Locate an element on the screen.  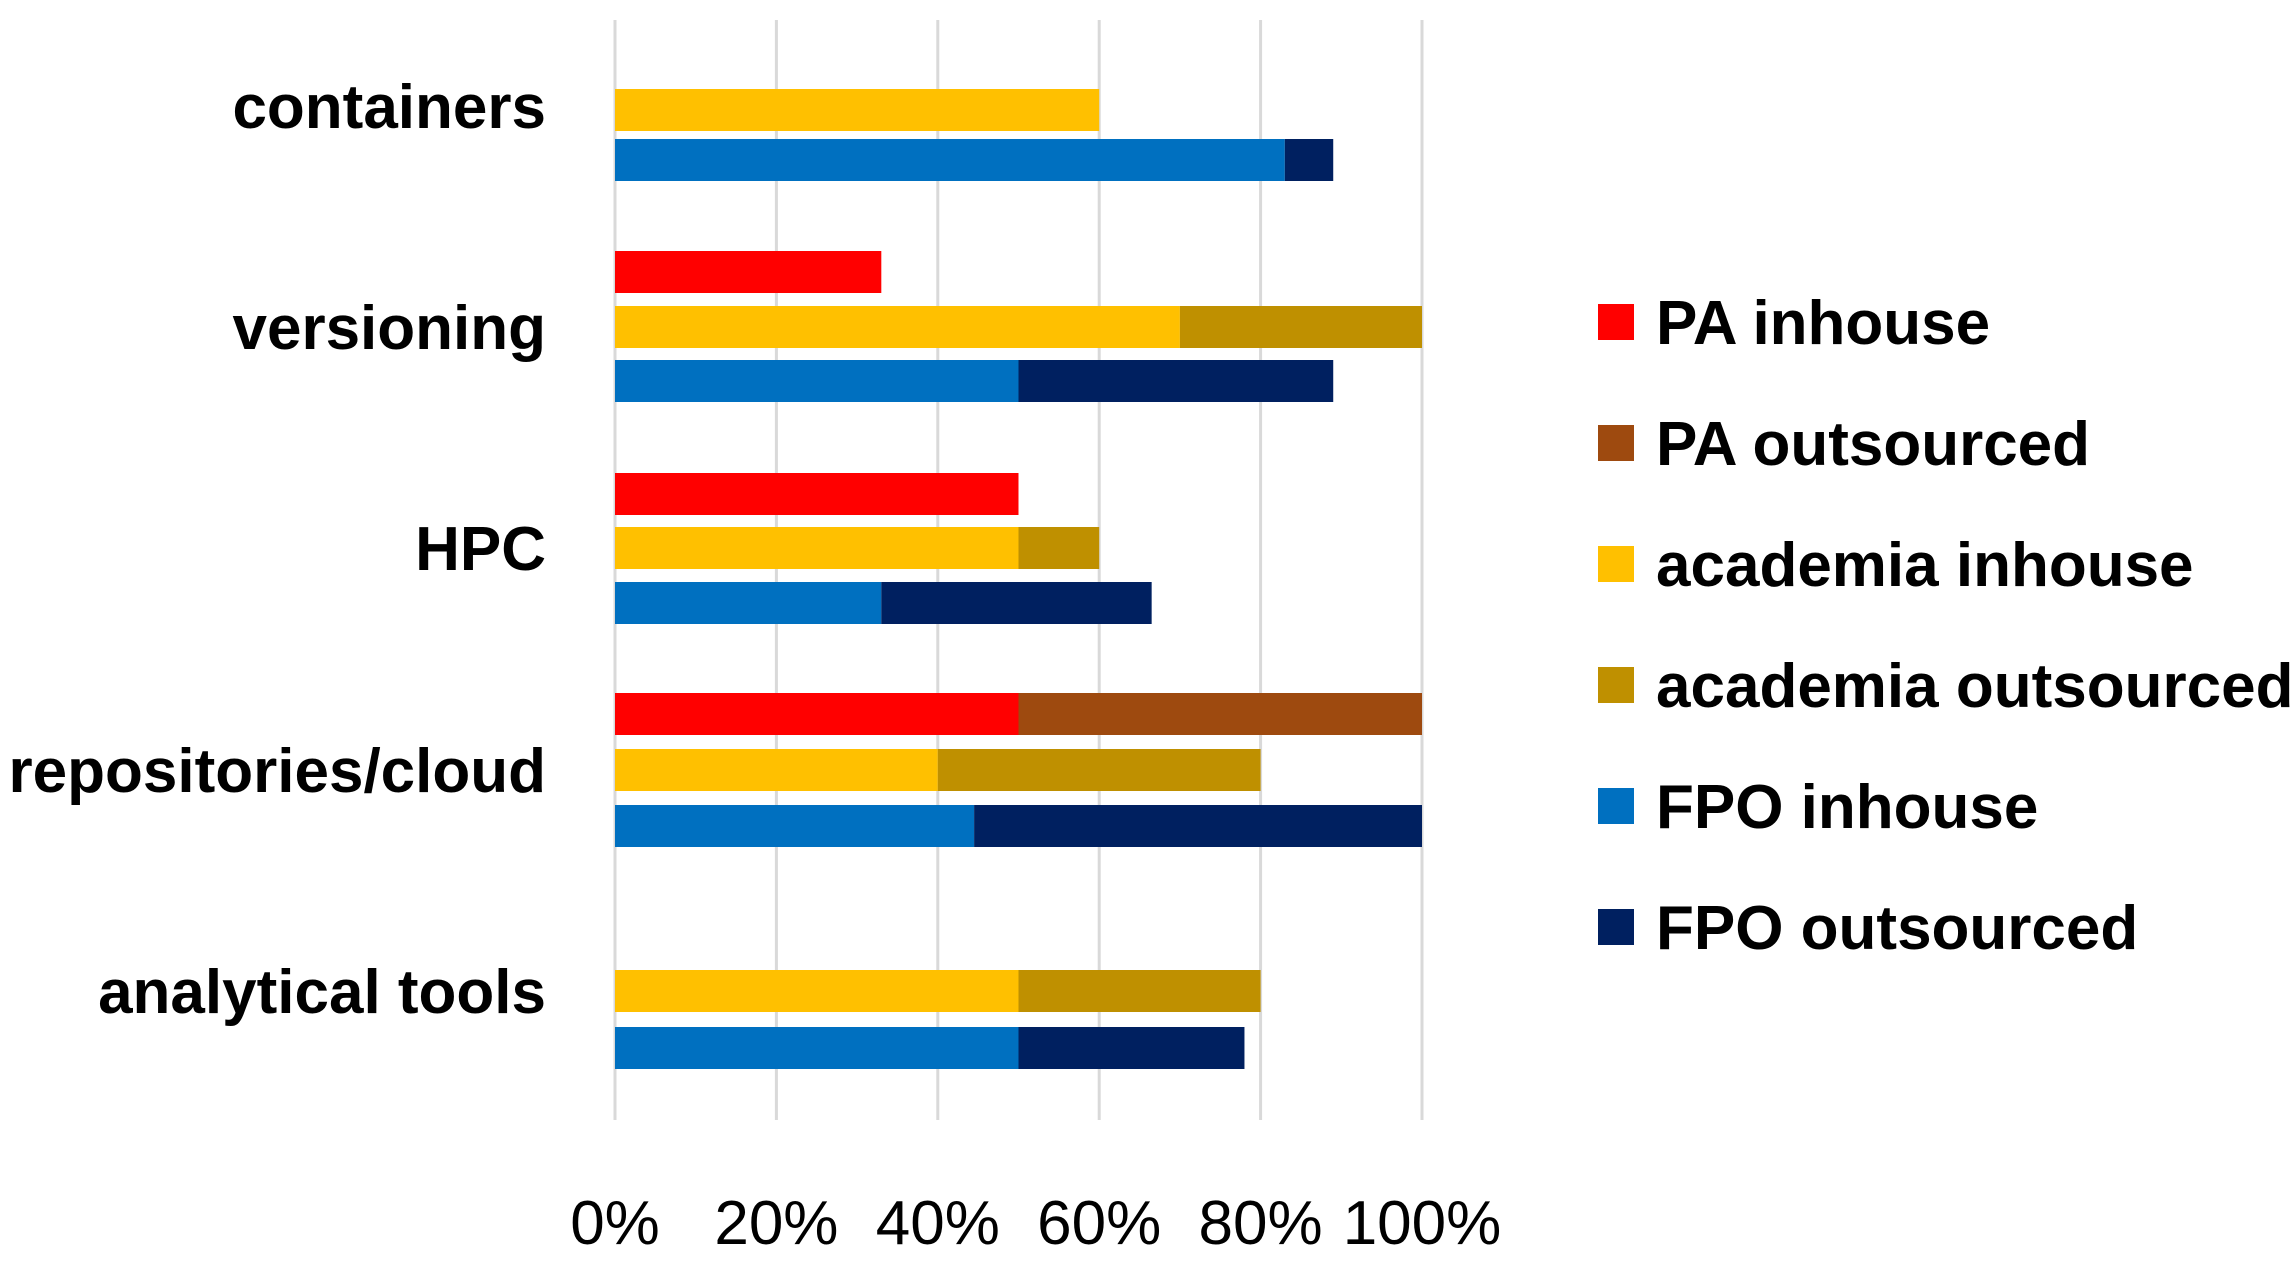
legend-swatch-pa-inhouse is located at coordinates (1616, 322).